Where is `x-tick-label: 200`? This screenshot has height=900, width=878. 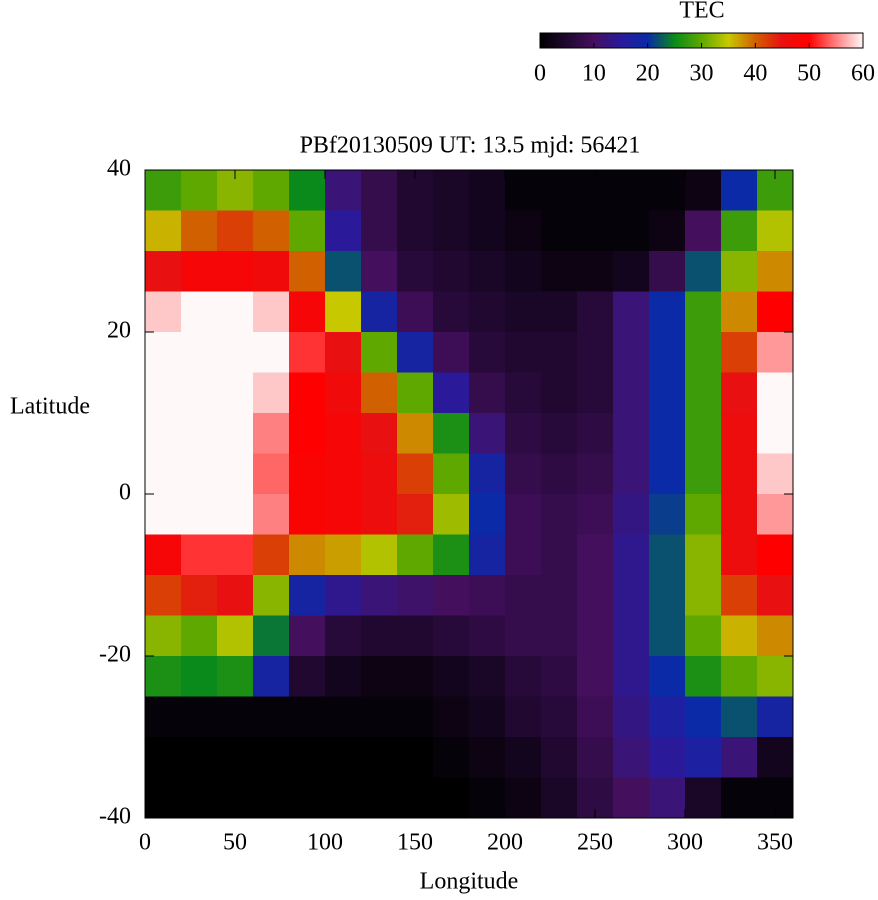 x-tick-label: 200 is located at coordinates (505, 843).